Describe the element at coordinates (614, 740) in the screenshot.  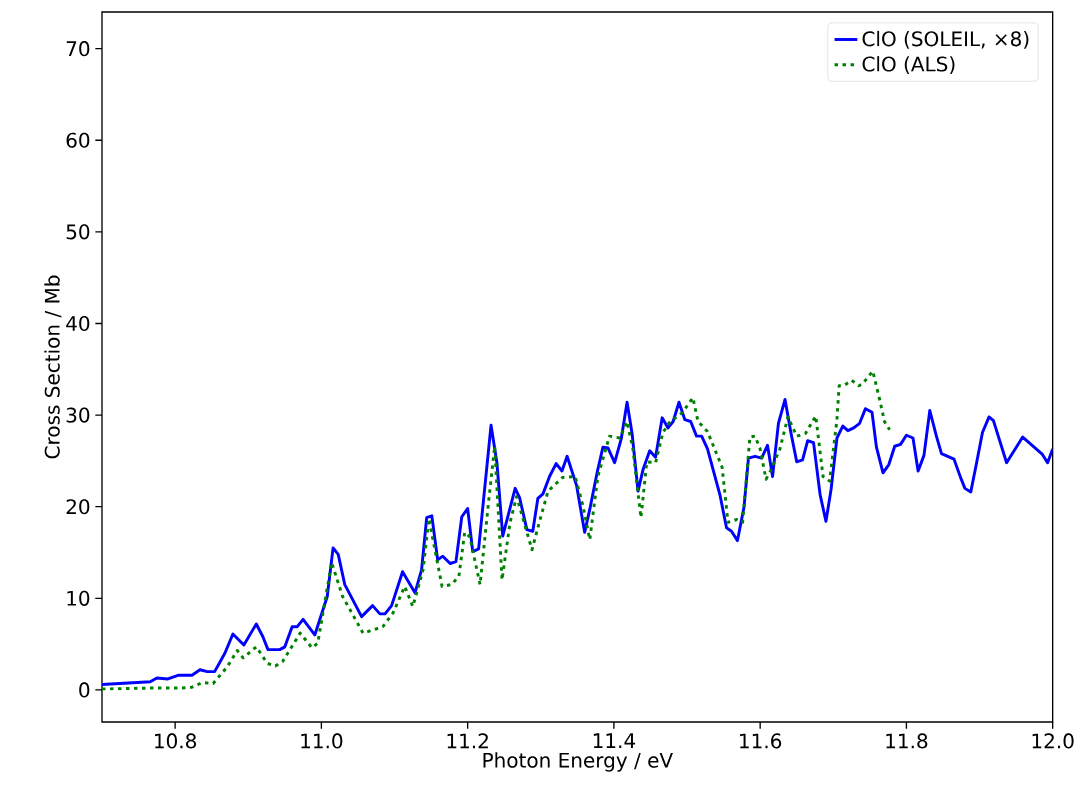
I see `x-tick-label: 11.4` at that location.